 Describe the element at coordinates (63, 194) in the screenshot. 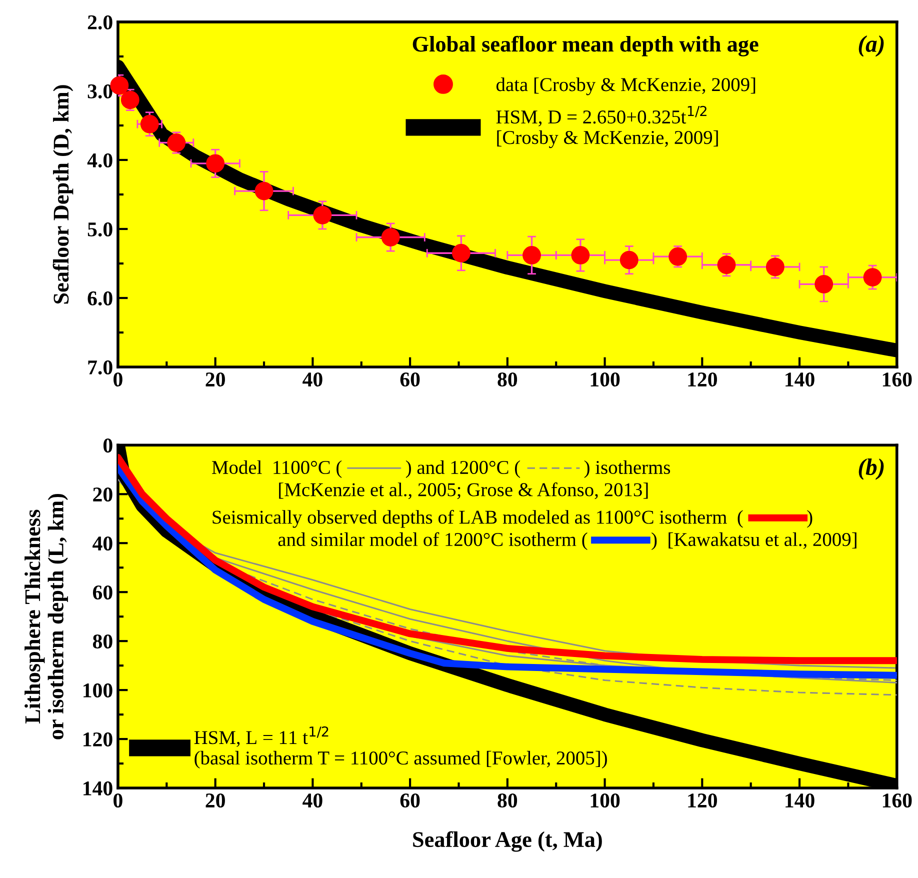

I see `y-axis-title: Seafloor Depth (D, km)` at that location.